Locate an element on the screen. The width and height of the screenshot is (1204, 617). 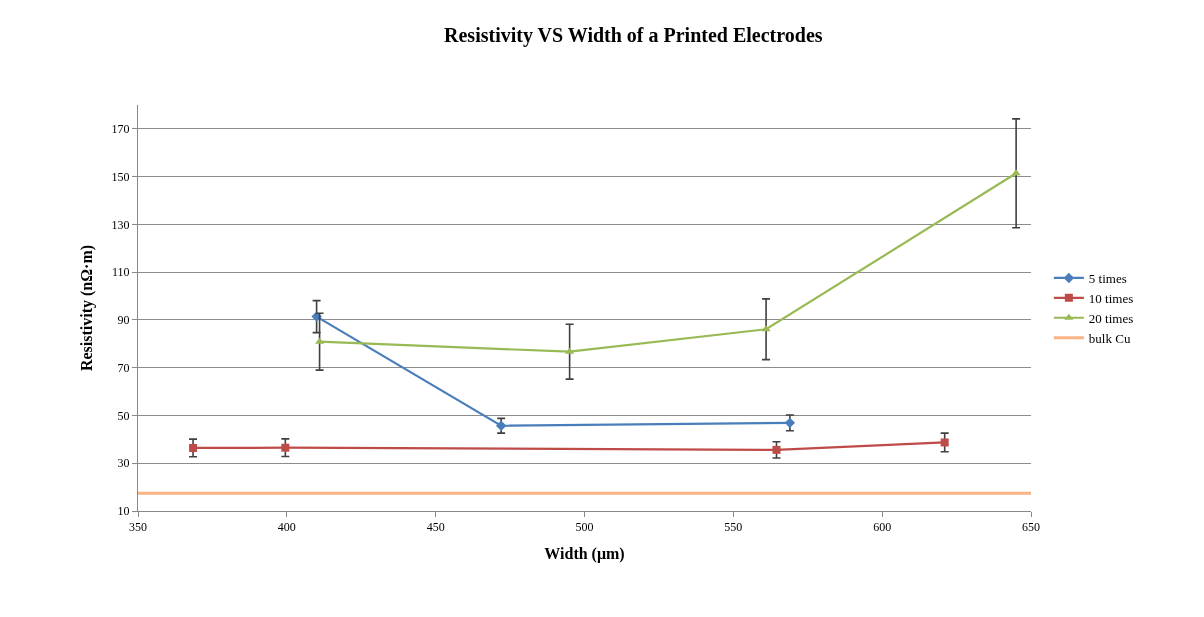
x-tick-label: 650 is located at coordinates (1031, 527).